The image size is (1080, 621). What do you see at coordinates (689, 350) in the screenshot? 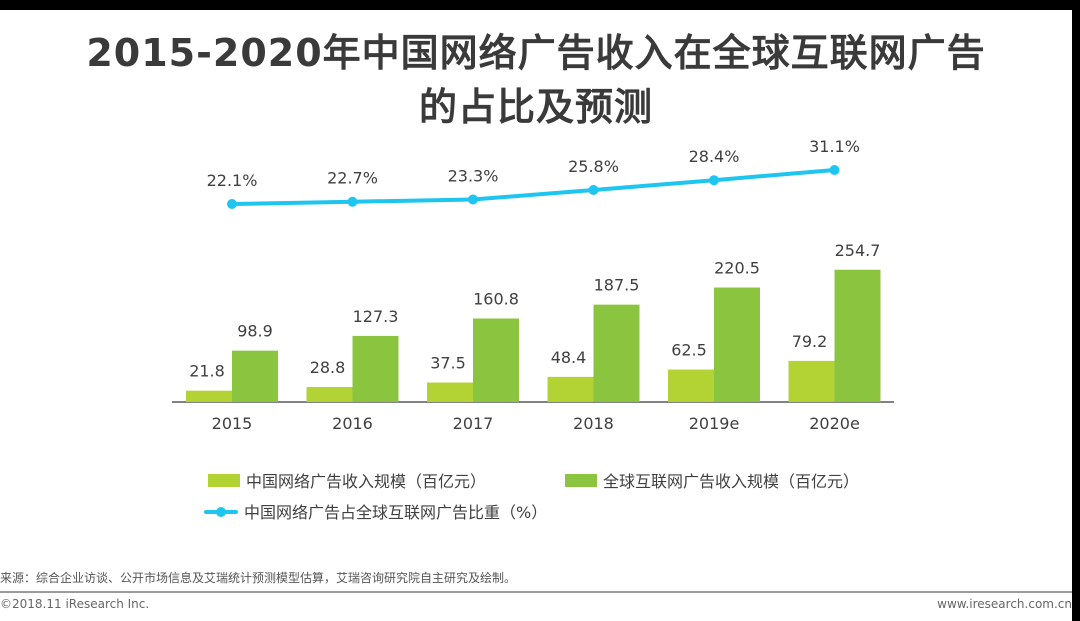
I see `data-label-china-2019e: 62.5` at bounding box center [689, 350].